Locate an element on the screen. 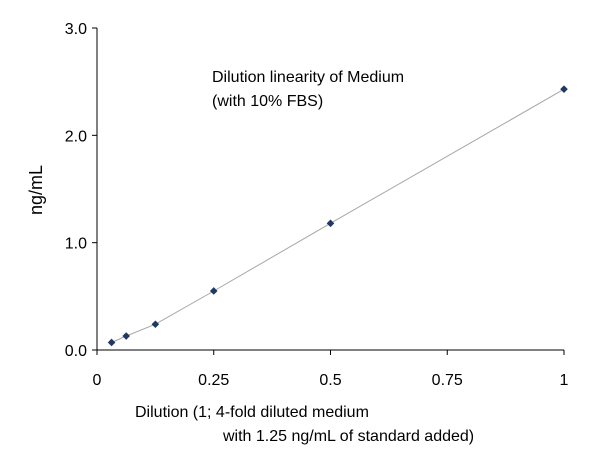 The image size is (600, 450). x-tick-label: 0.75 is located at coordinates (447, 380).